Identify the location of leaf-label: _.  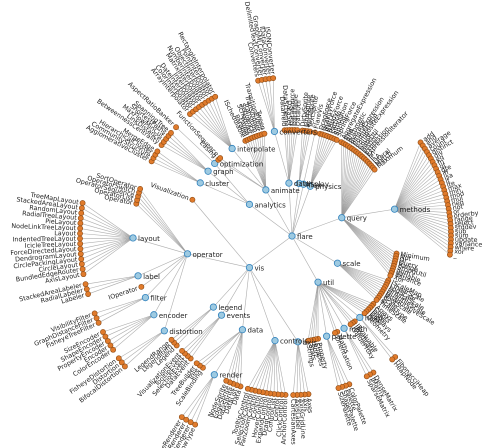
(455, 255).